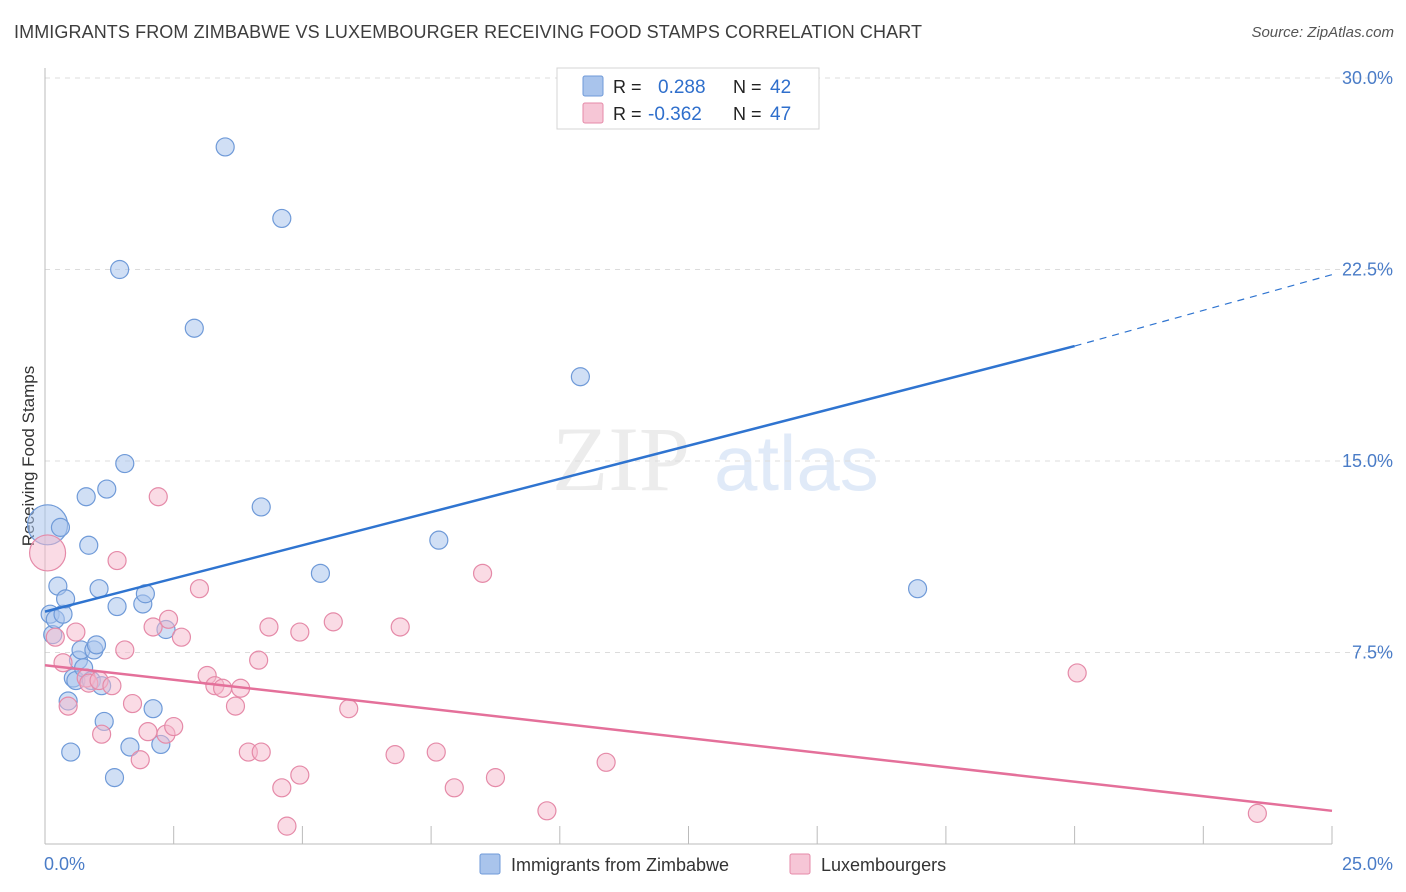  What do you see at coordinates (780, 87) in the screenshot?
I see `legend-n-value-1: 42` at bounding box center [780, 87].